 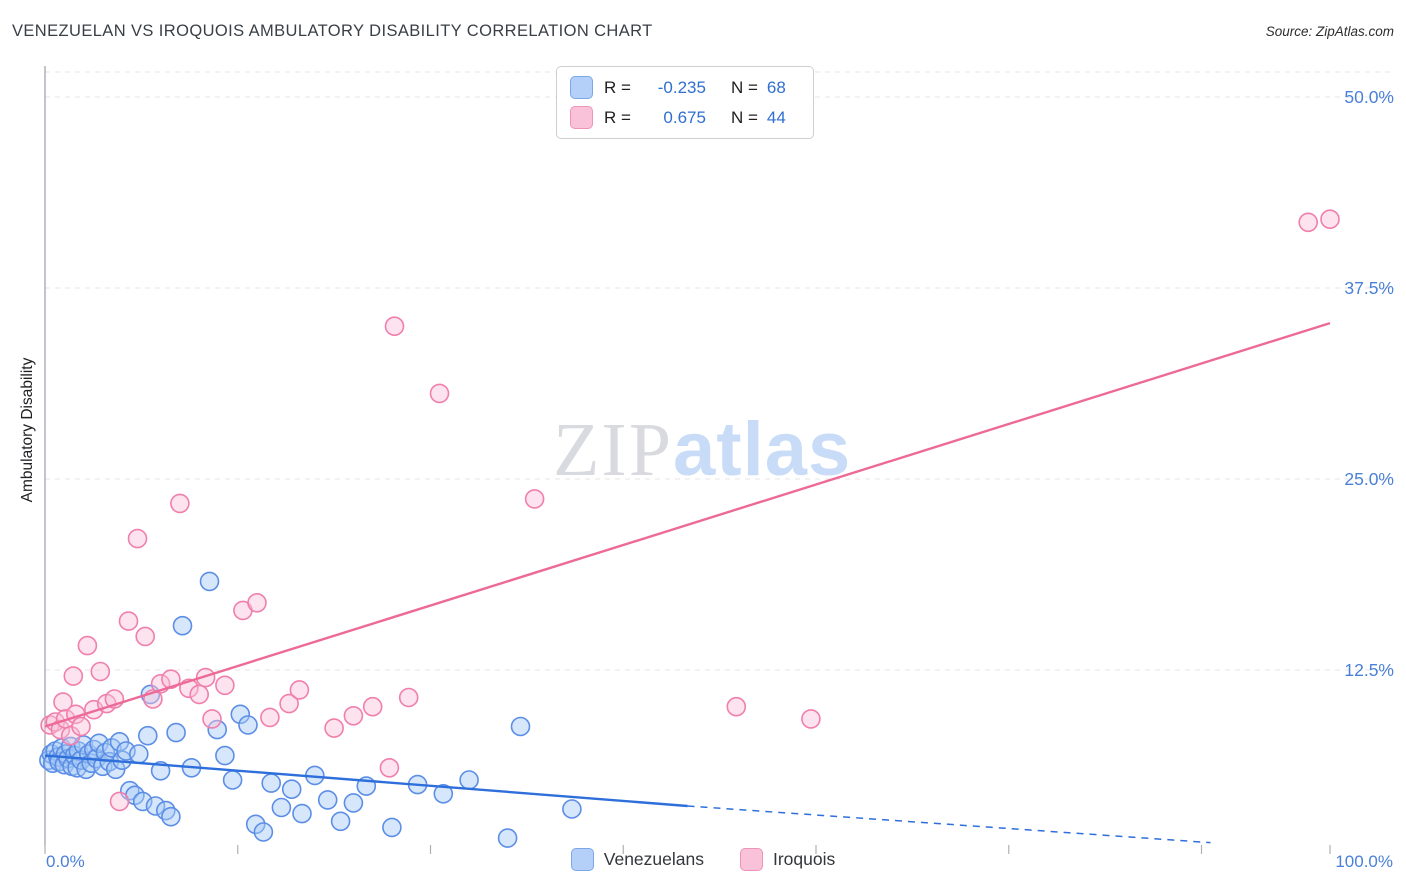 I want to click on legend-item-iroquois: Iroquois, so click(x=787, y=859).